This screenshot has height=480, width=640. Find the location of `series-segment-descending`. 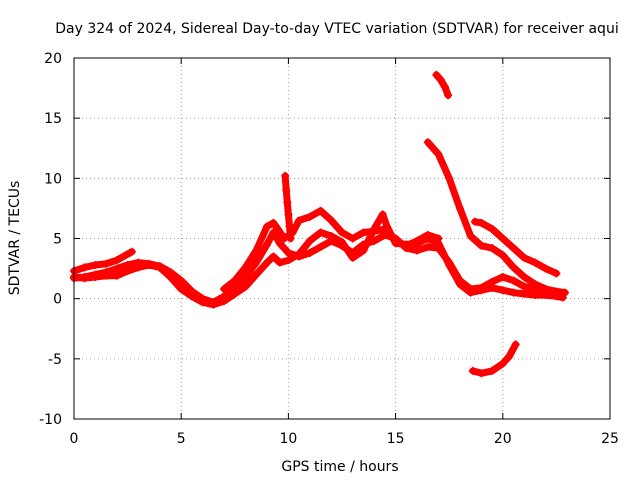

series-segment-descending is located at coordinates (496, 217).